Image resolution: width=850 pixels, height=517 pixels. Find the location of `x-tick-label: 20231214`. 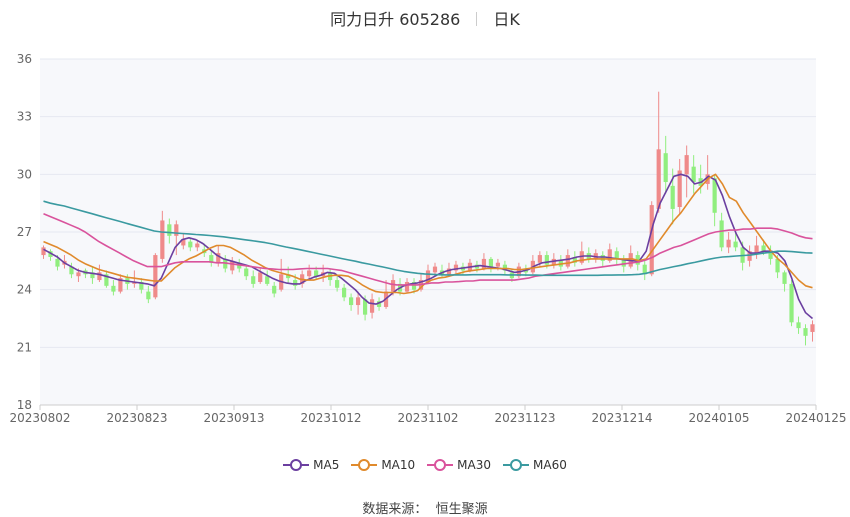

x-tick-label: 20231214 is located at coordinates (621, 418).